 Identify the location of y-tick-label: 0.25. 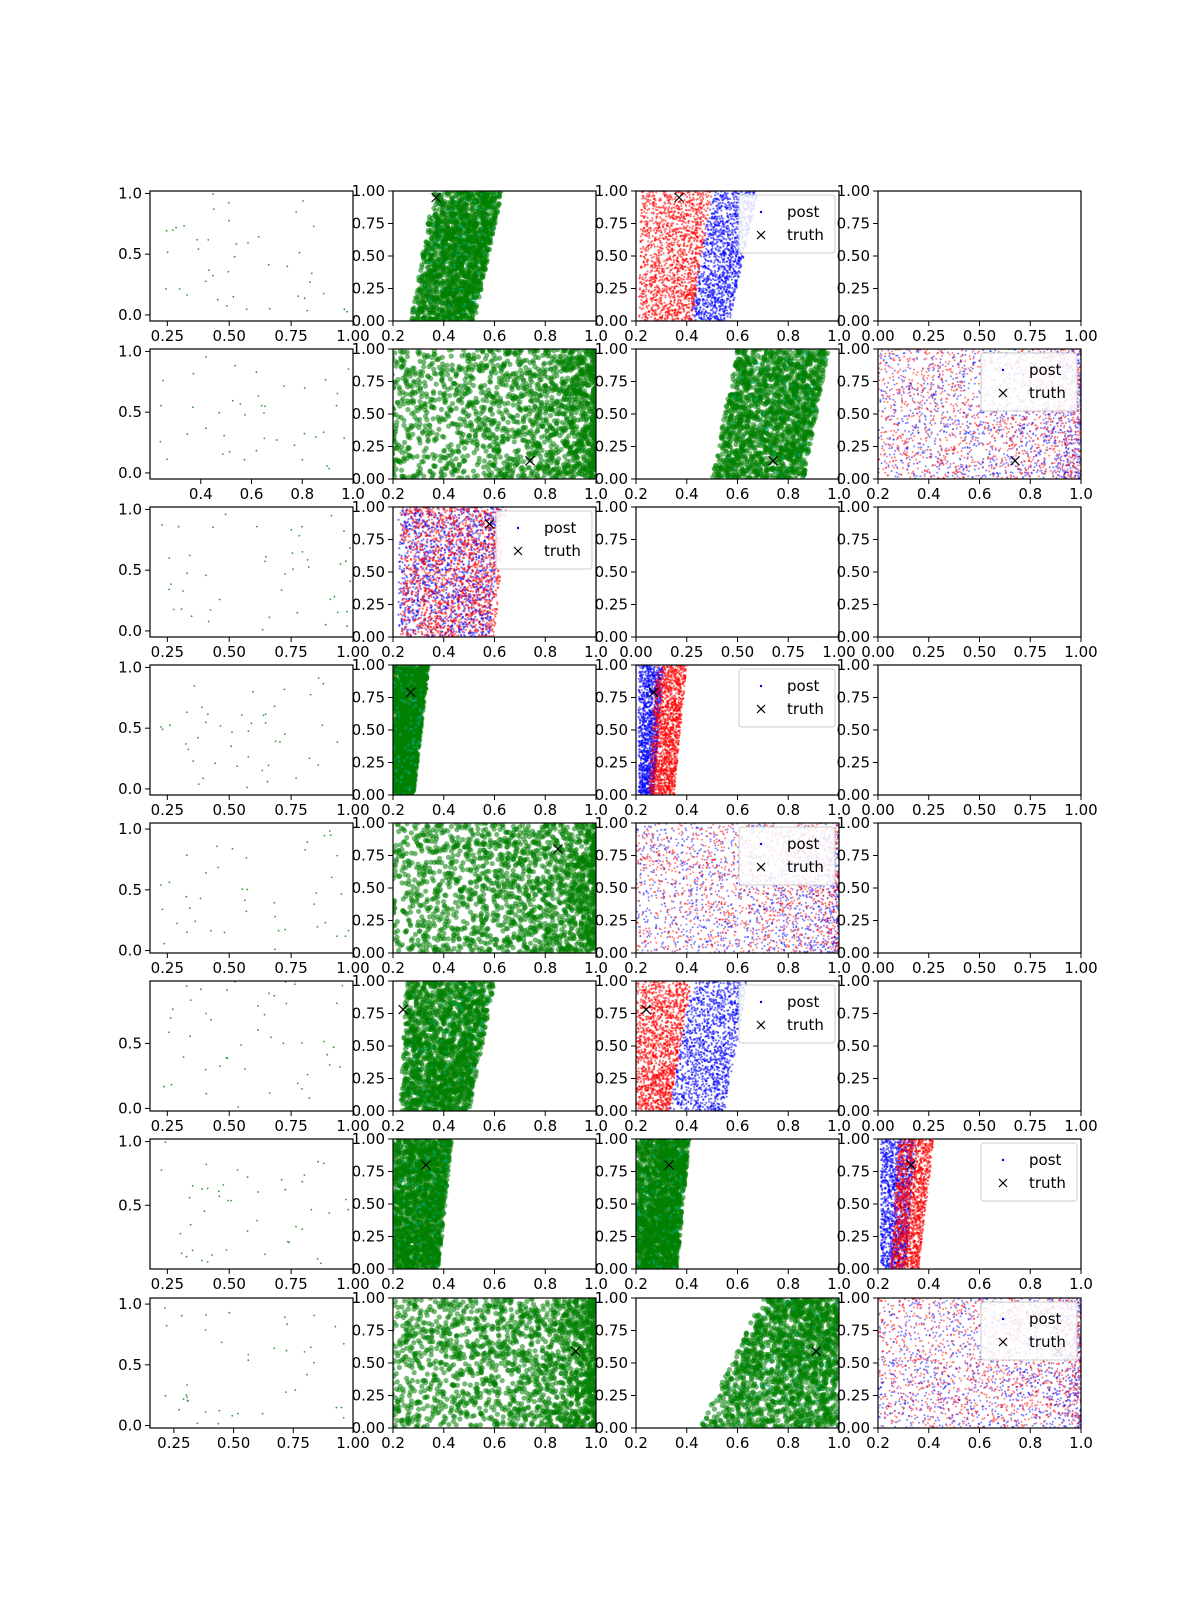
(611, 289).